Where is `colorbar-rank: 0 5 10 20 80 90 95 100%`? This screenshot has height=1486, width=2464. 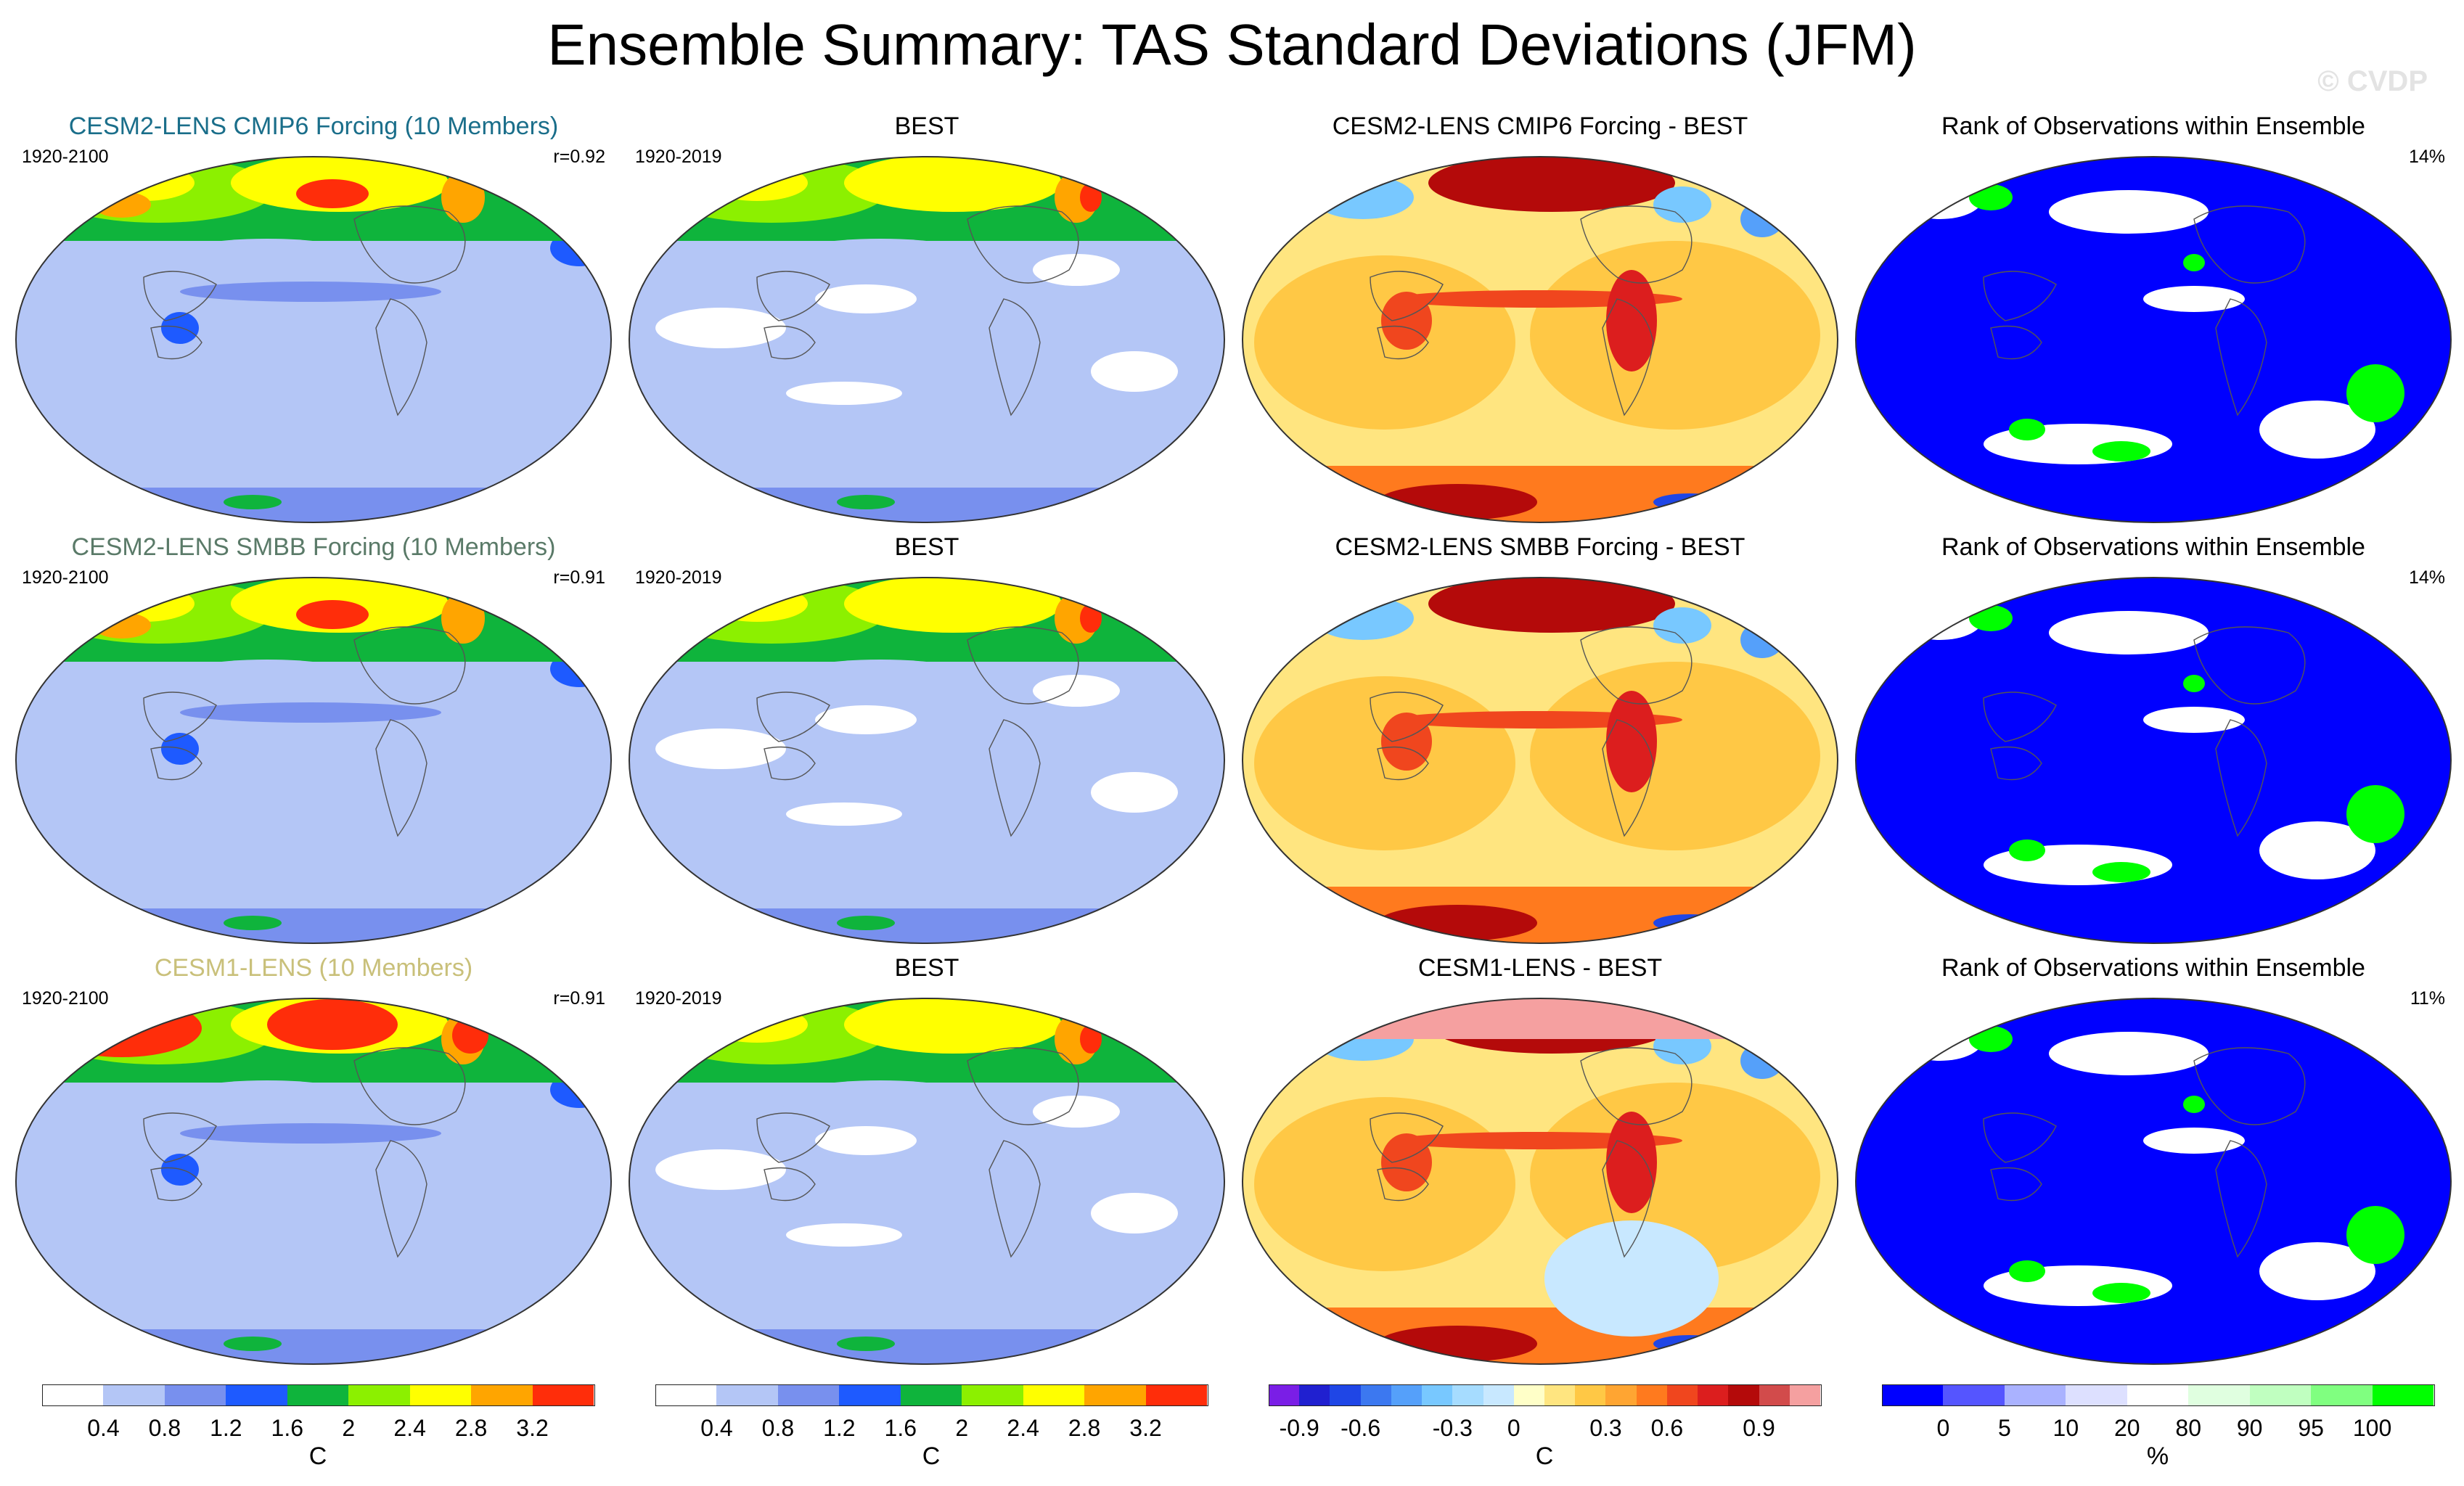
colorbar-rank: 0 5 10 20 80 90 95 100% is located at coordinates (2158, 1427).